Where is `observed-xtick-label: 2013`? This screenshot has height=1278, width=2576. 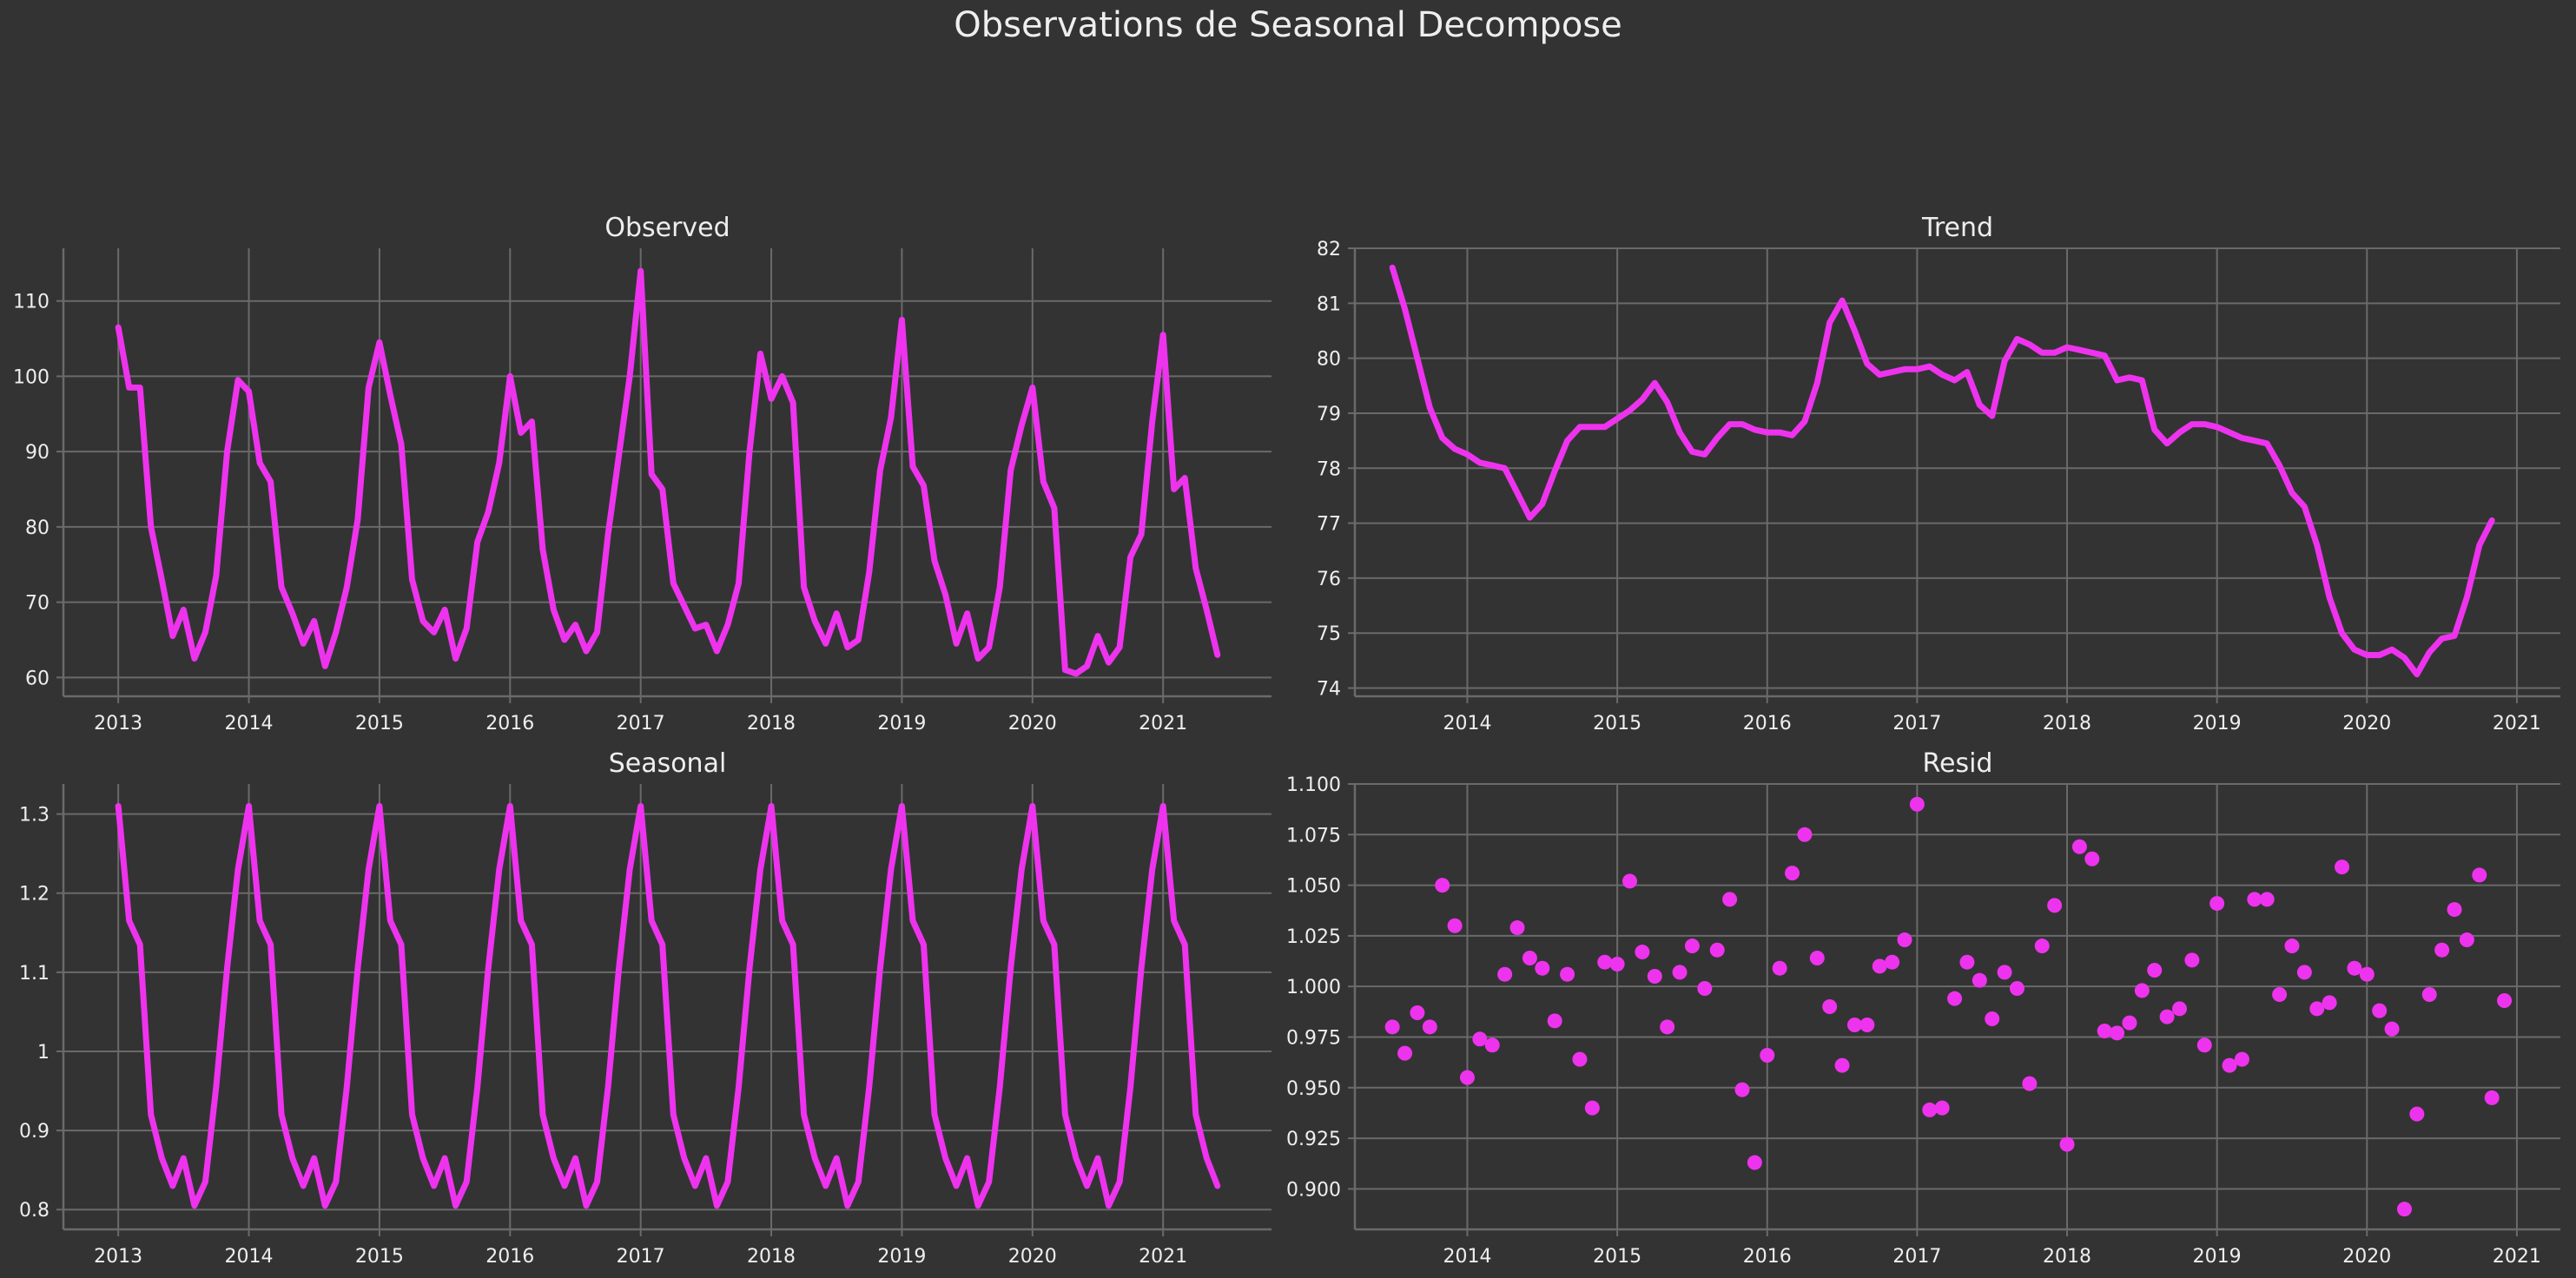
observed-xtick-label: 2013 is located at coordinates (118, 724).